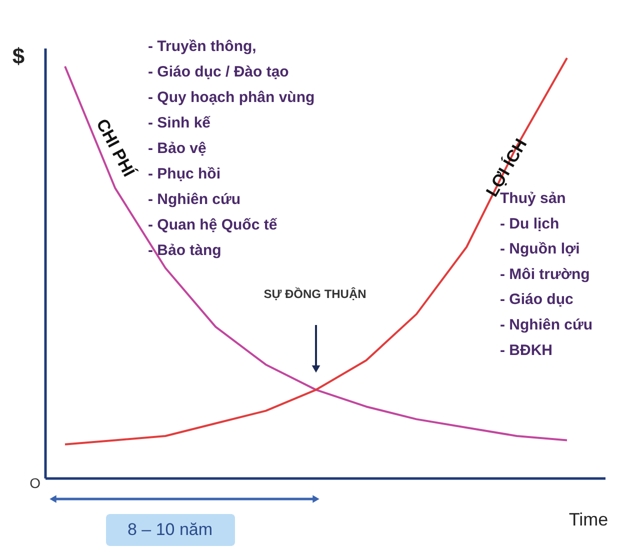 The height and width of the screenshot is (552, 629). What do you see at coordinates (177, 148) in the screenshot?
I see `annotation: - Bảo vệ` at bounding box center [177, 148].